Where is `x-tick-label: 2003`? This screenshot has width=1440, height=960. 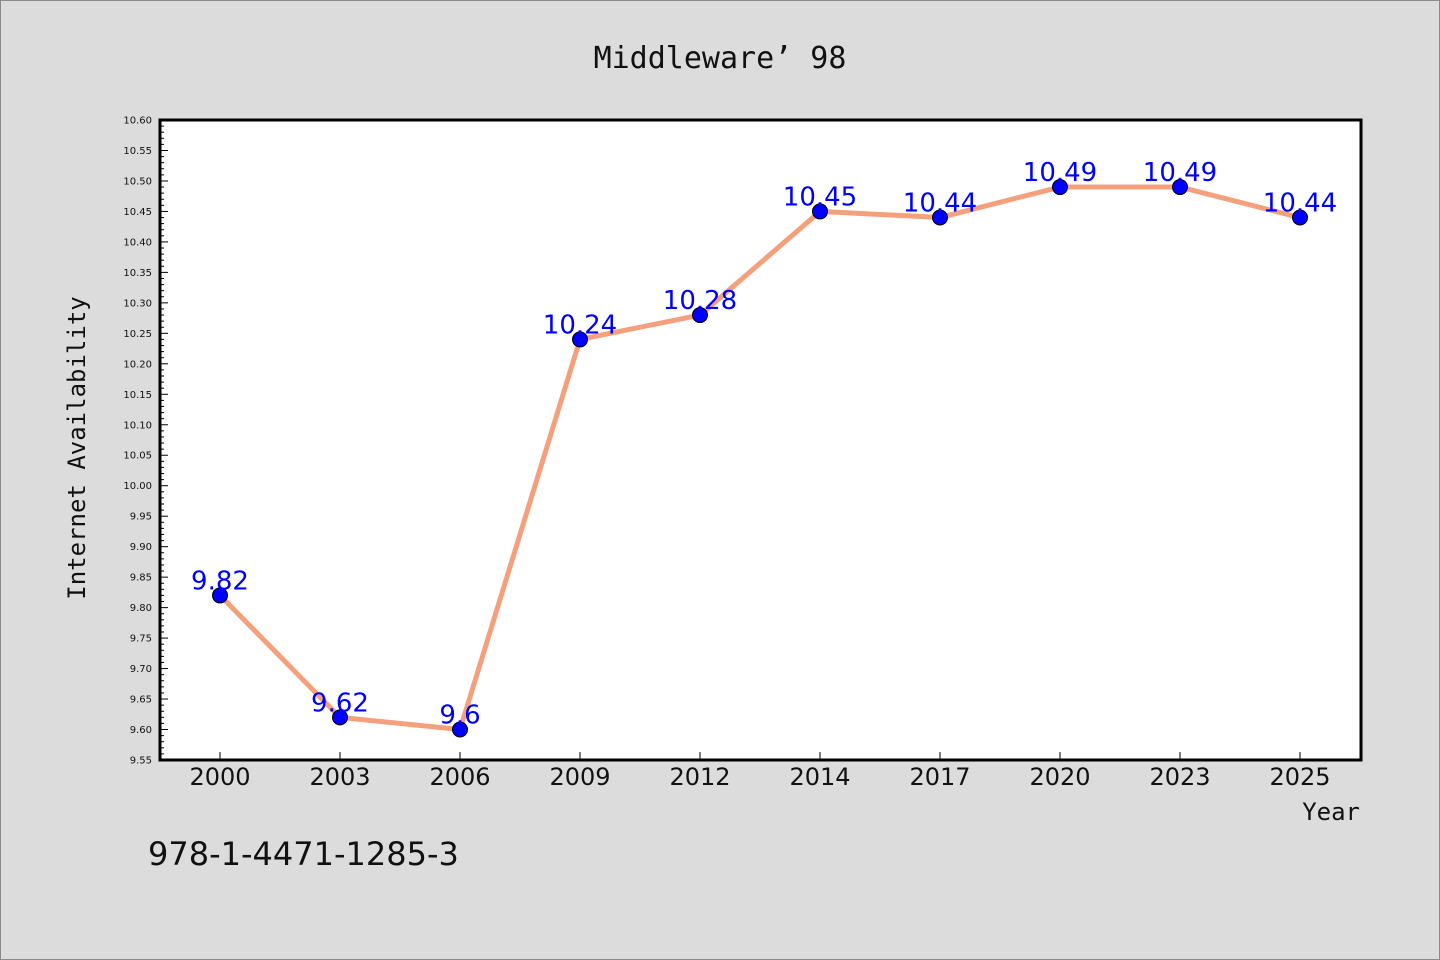 x-tick-label: 2003 is located at coordinates (339, 777).